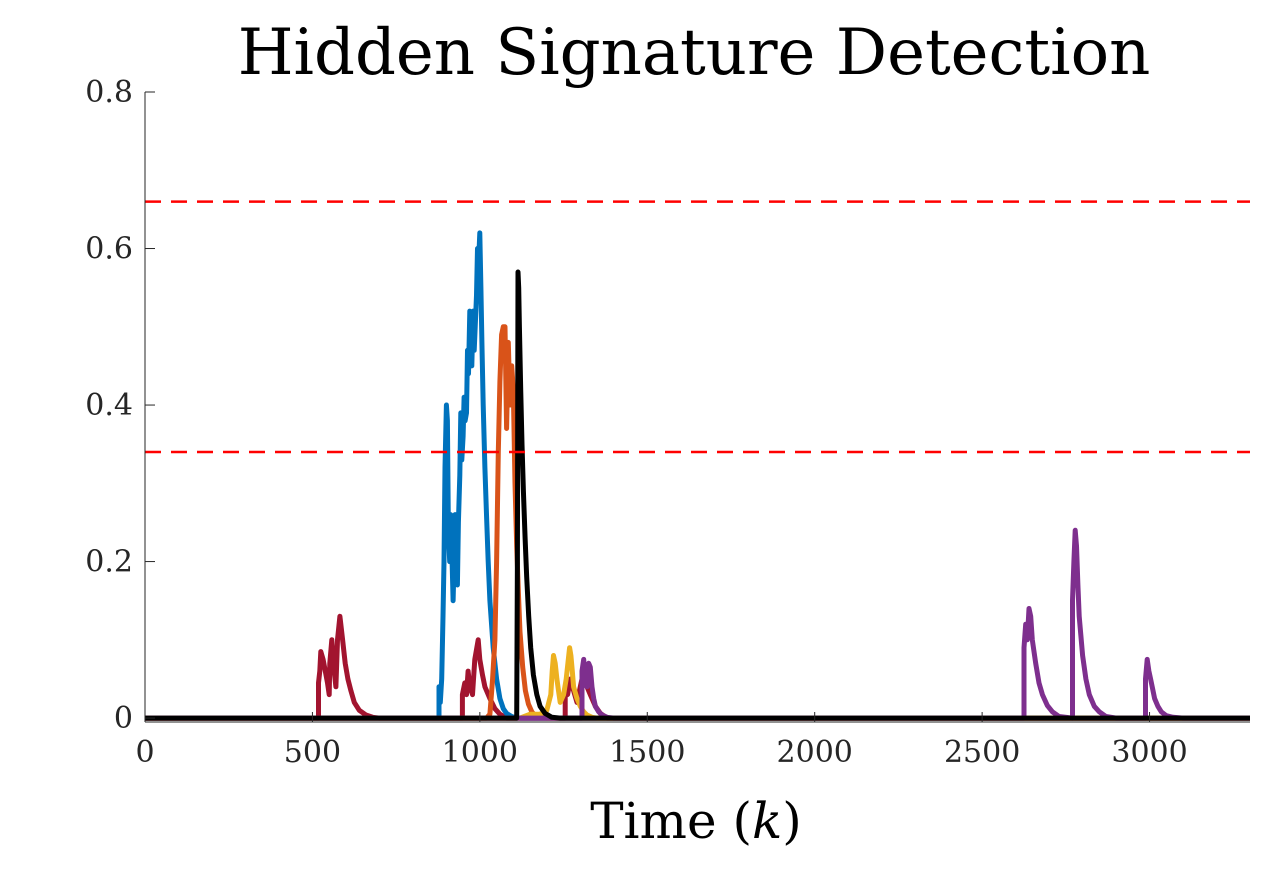  I want to click on y-tick-label: 0.6, so click(109, 249).